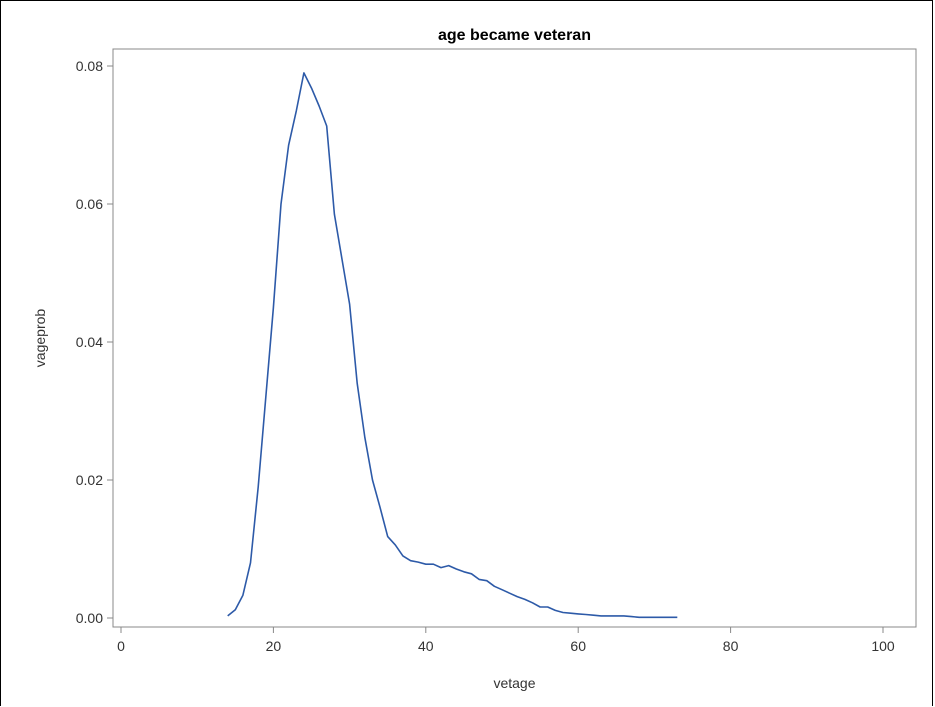  Describe the element at coordinates (89, 618) in the screenshot. I see `y-tick-label: 0.00` at that location.